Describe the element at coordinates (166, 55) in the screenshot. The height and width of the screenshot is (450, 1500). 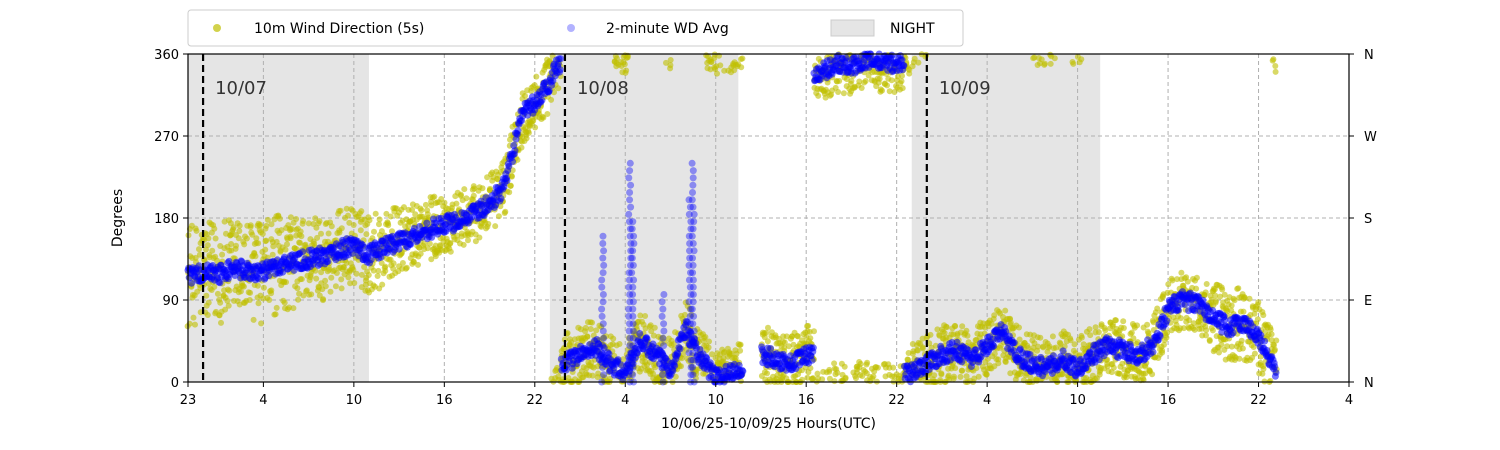
I see `y-tick-label: 360` at that location.